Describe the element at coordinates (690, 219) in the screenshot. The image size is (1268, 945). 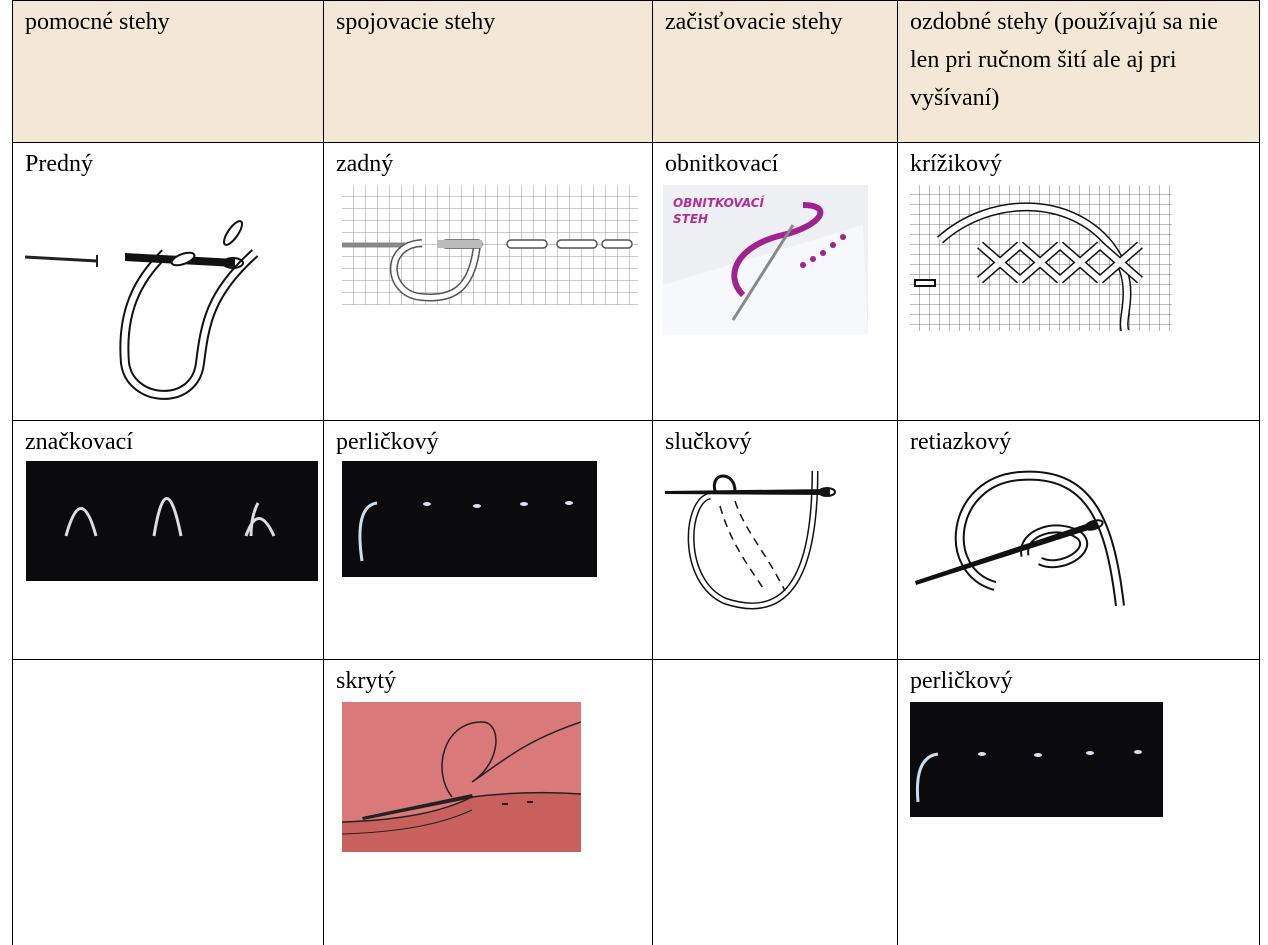
I see `svg-text: STEH` at that location.